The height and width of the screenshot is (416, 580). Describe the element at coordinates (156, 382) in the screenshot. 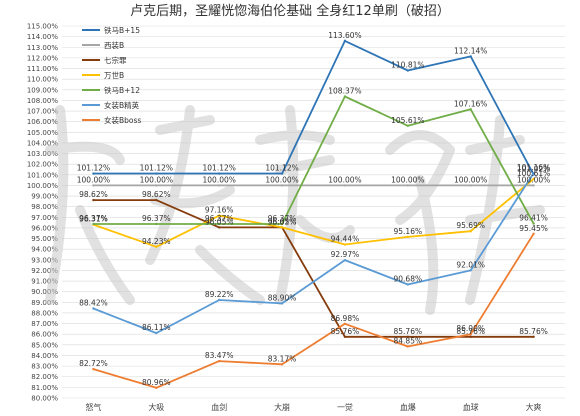

I see `data-label: 80.96%` at that location.